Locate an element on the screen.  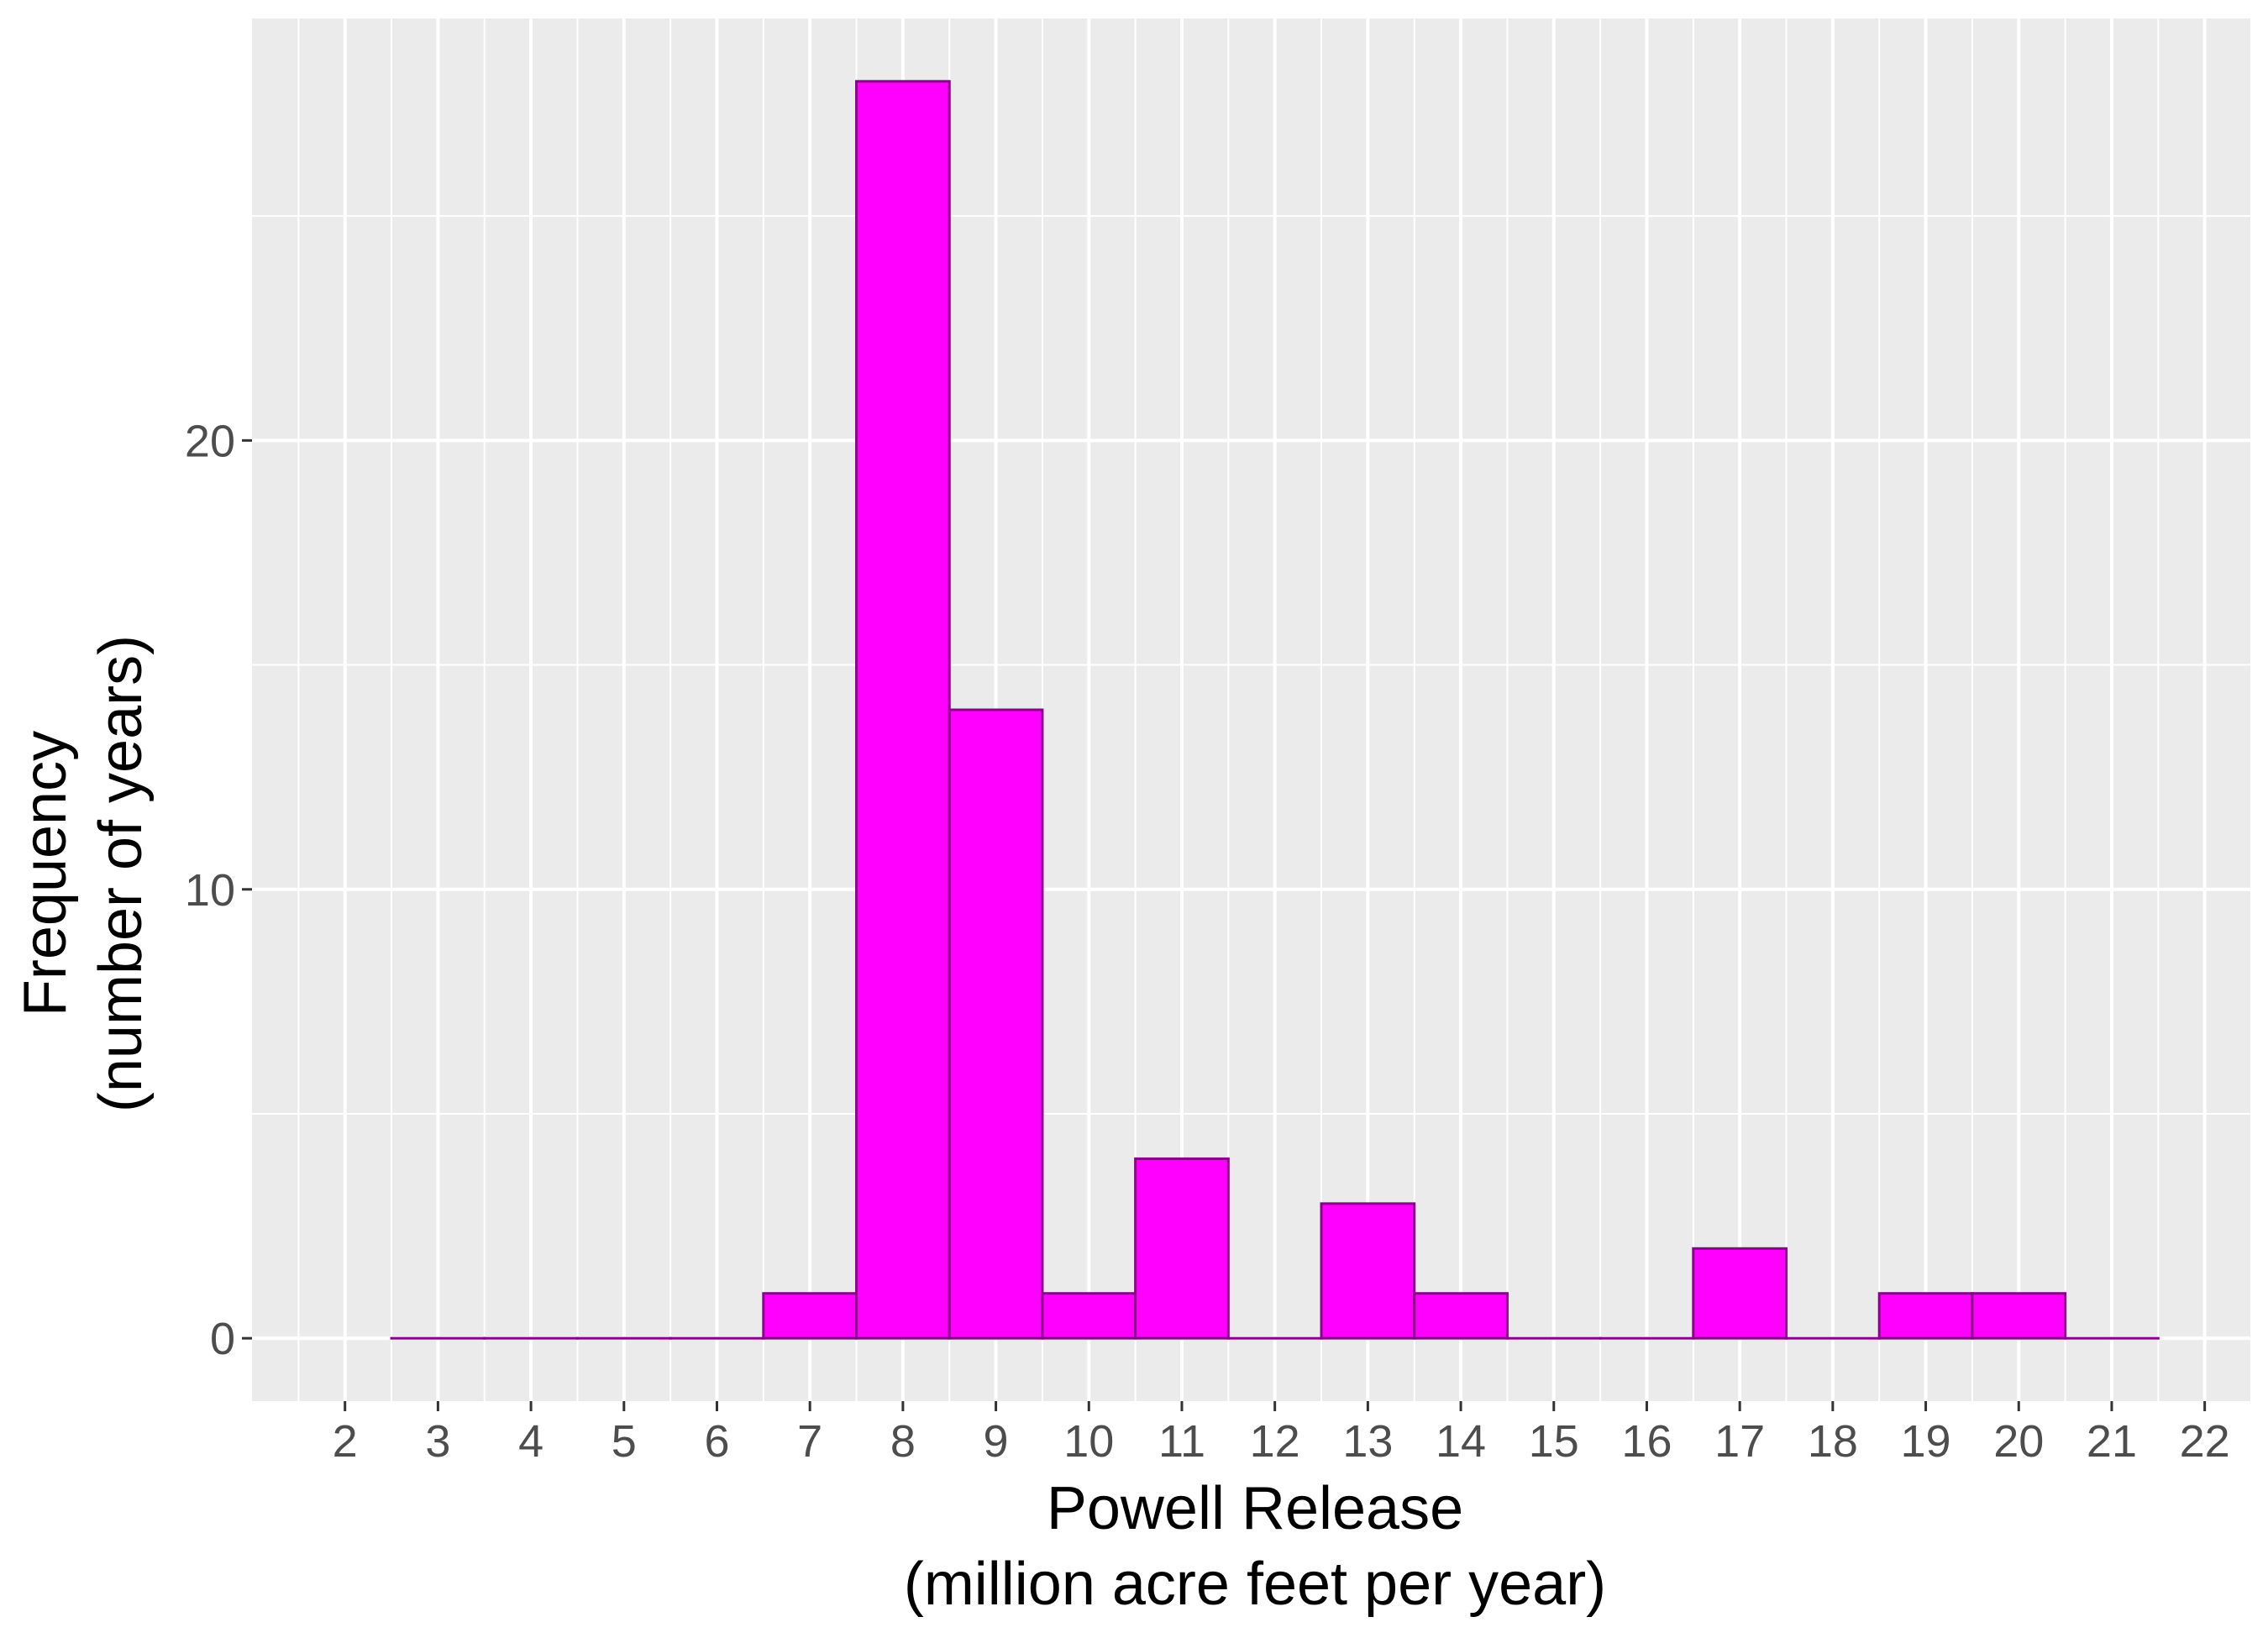
y-axis-ticks: 0 10 20 is located at coordinates (218, 890).